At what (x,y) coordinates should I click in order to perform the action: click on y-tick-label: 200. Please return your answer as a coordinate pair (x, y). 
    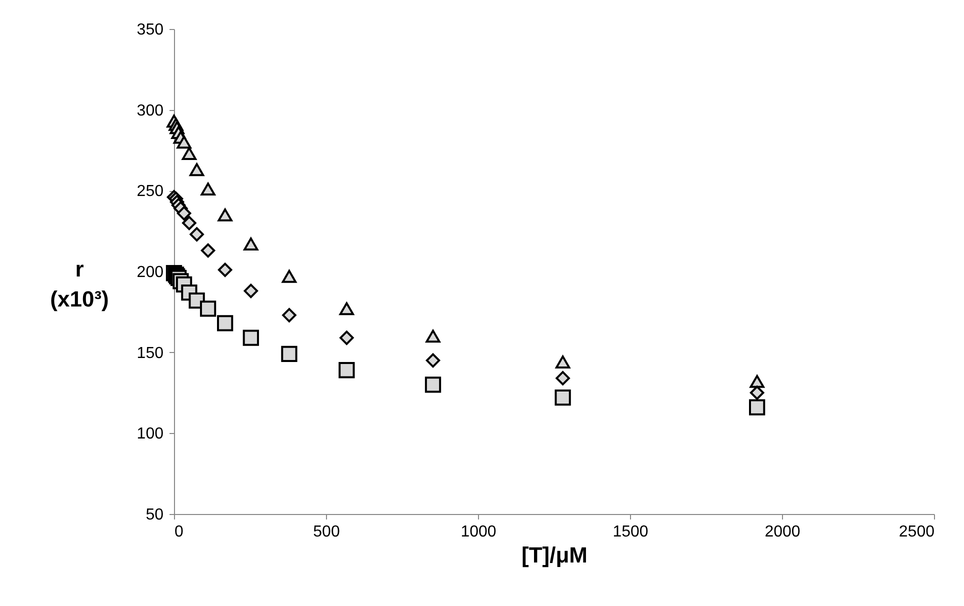
    Looking at the image, I should click on (150, 272).